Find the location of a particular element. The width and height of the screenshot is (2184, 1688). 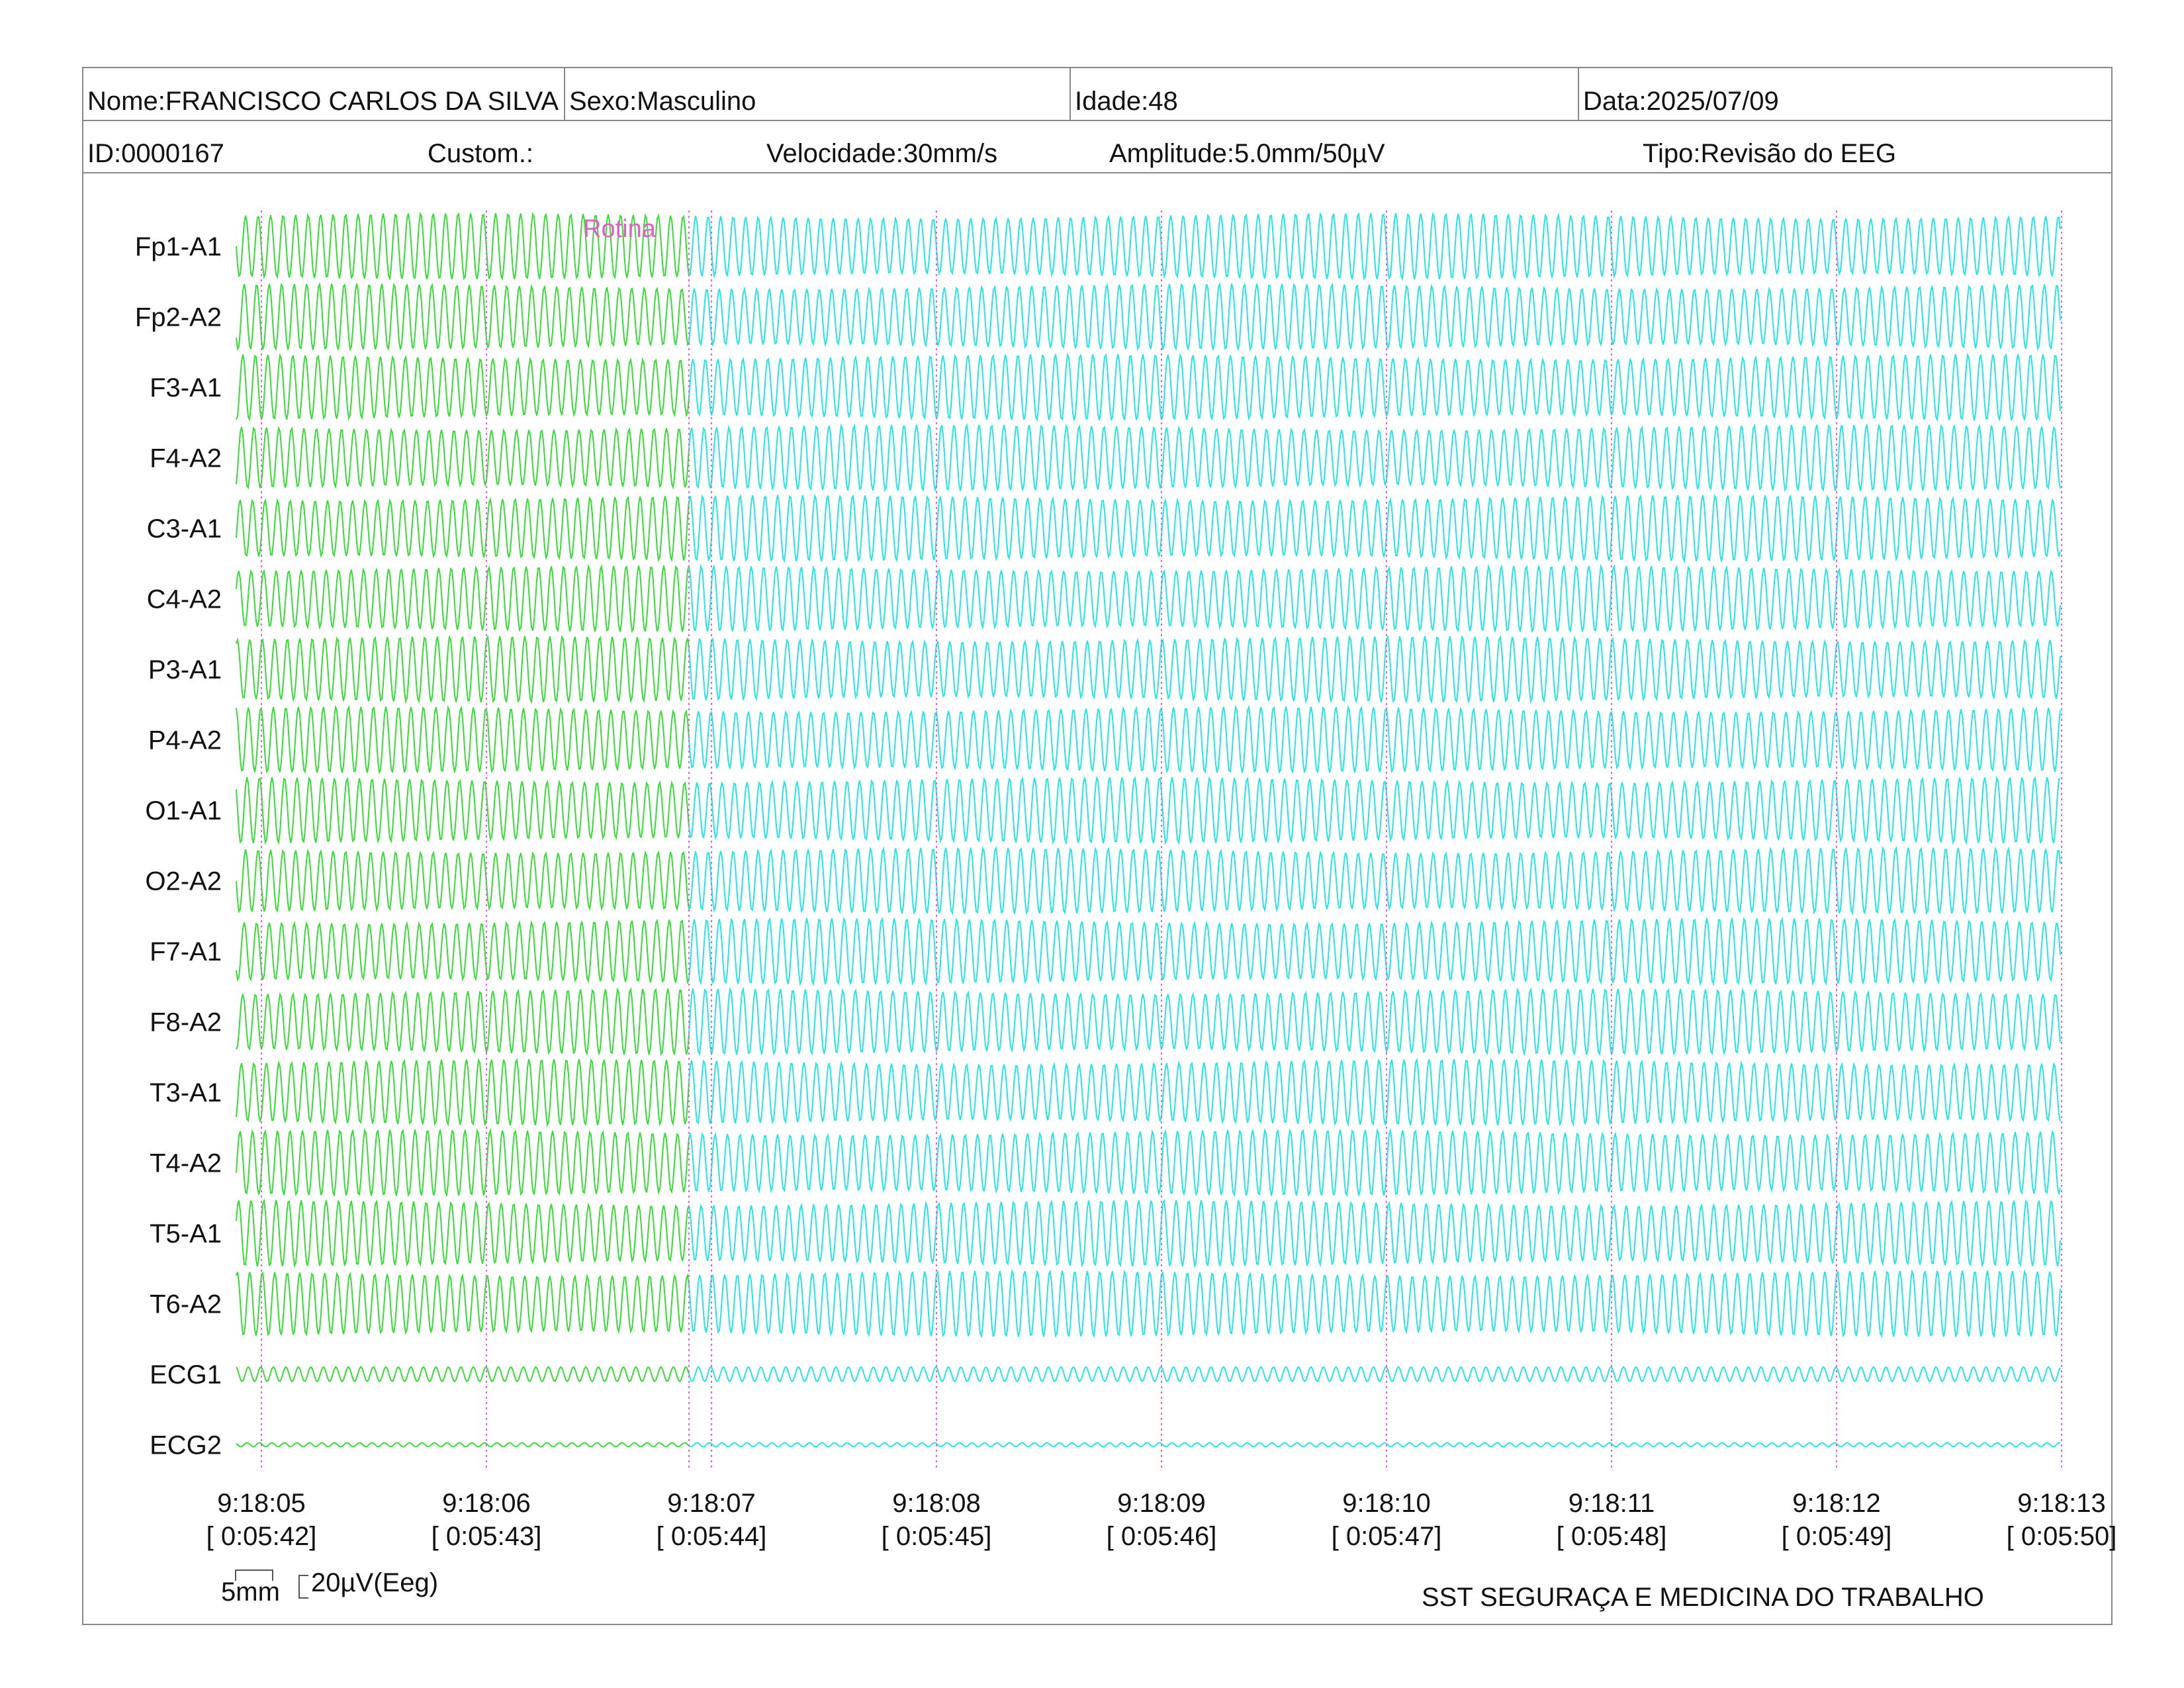

channel-label: O2-A2 is located at coordinates (183, 881).